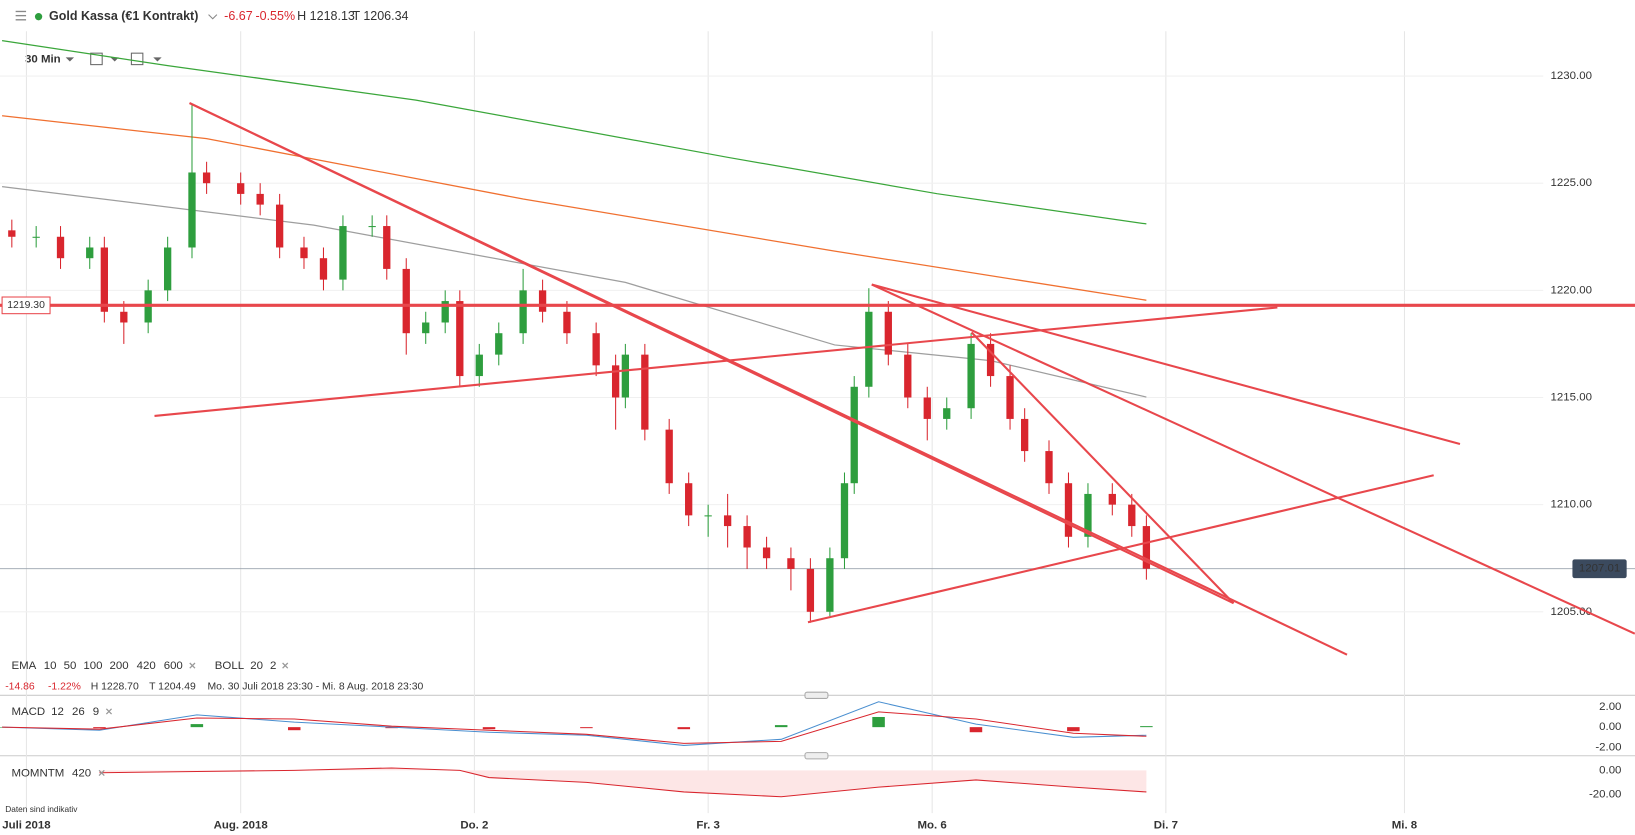 Image resolution: width=1635 pixels, height=835 pixels. Describe the element at coordinates (275, 16) in the screenshot. I see `change-pct: -0.55%` at that location.